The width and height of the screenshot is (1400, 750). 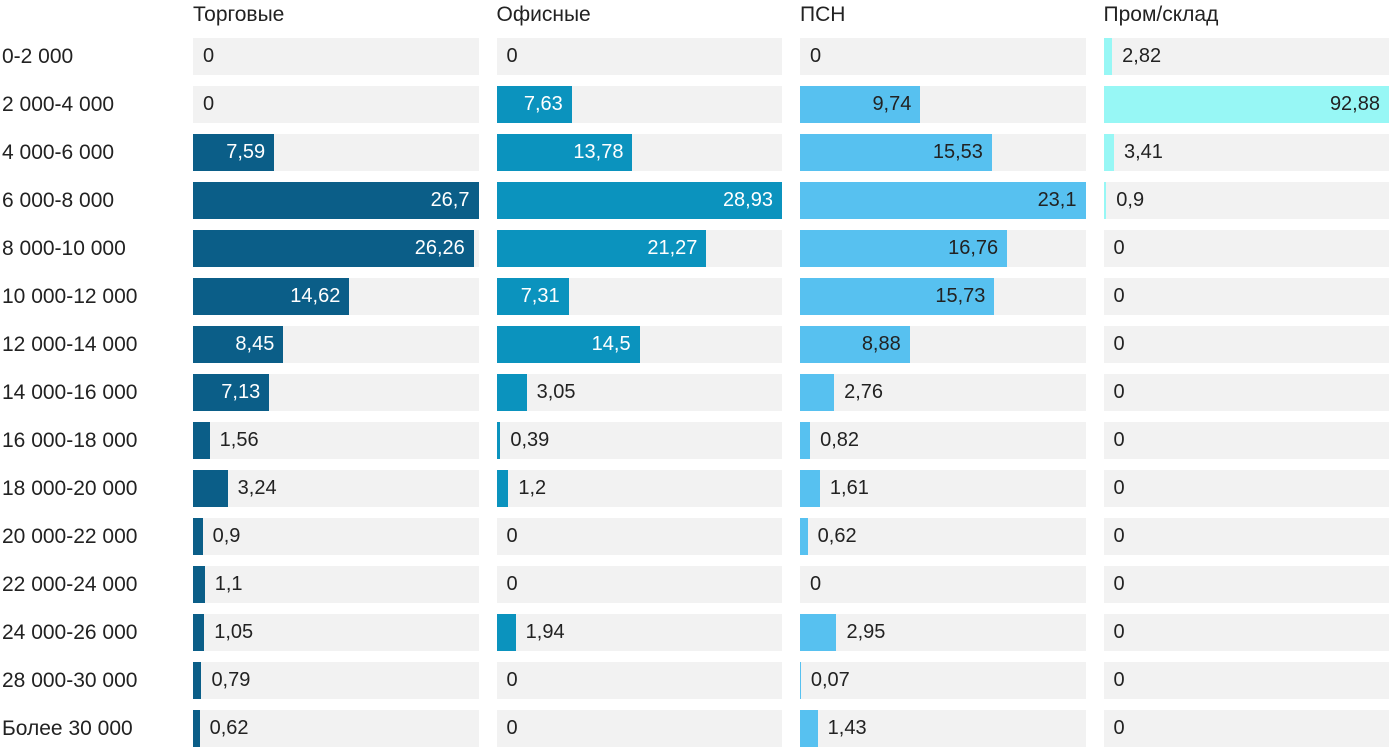 I want to click on bar: 8,45, so click(x=238, y=344).